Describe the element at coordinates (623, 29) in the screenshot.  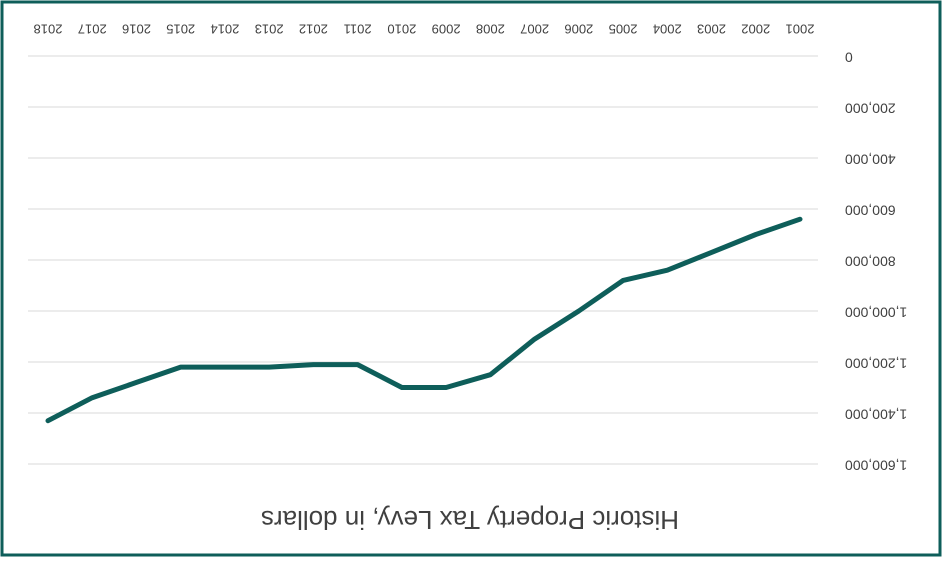
I see `x-tick-label: 2005` at that location.